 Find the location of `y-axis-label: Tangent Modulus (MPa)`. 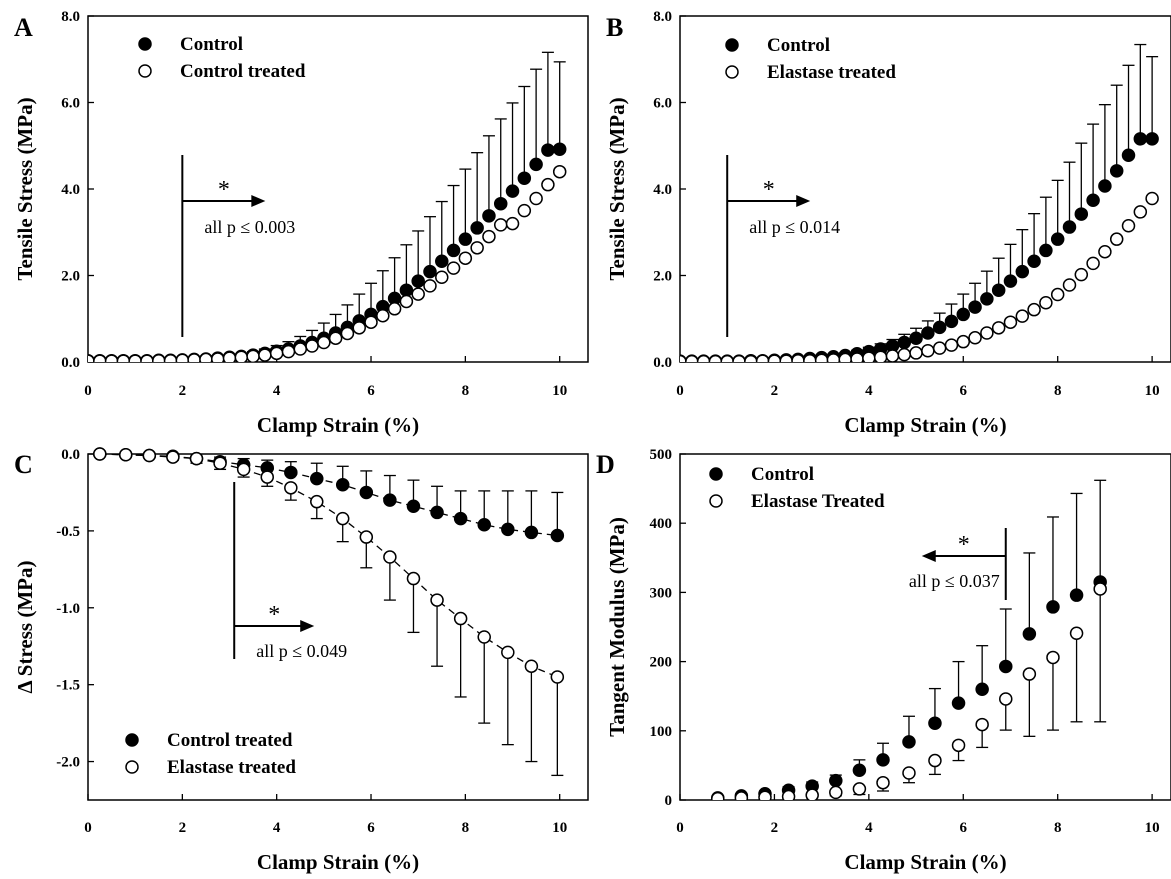

y-axis-label: Tangent Modulus (MPa) is located at coordinates (617, 627).